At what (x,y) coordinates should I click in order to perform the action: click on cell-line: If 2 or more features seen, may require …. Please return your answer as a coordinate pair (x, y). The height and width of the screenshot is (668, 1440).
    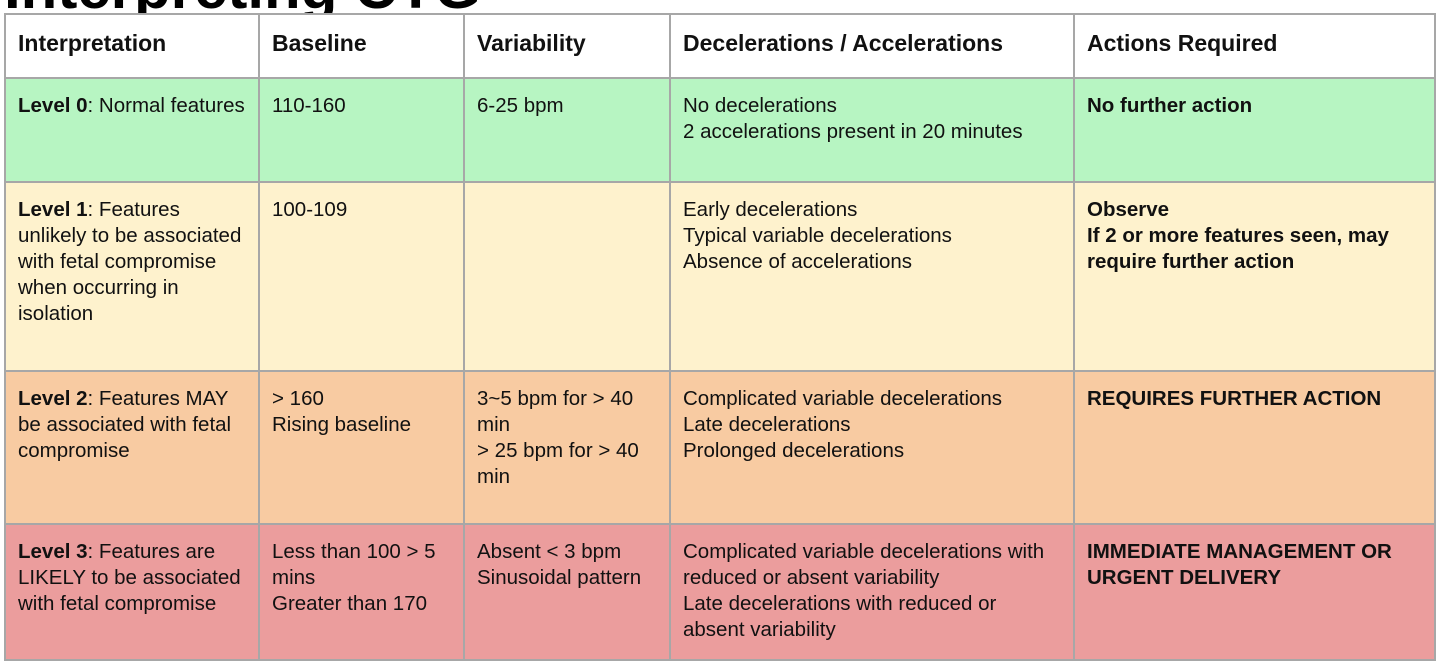
    Looking at the image, I should click on (1238, 249).